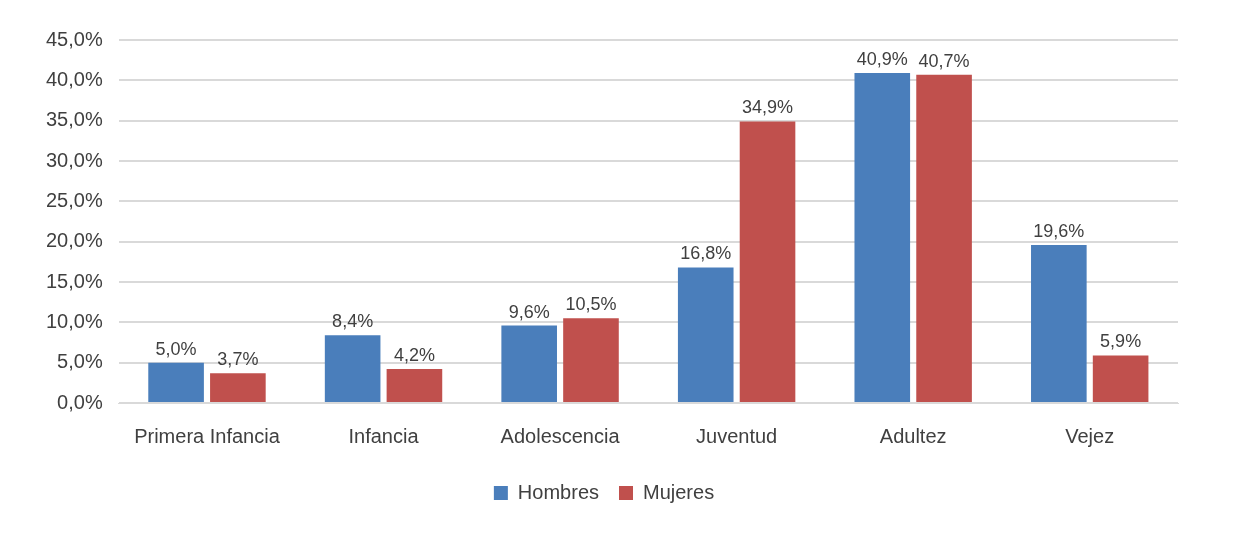  I want to click on x-tick-label: Juventud, so click(737, 435).